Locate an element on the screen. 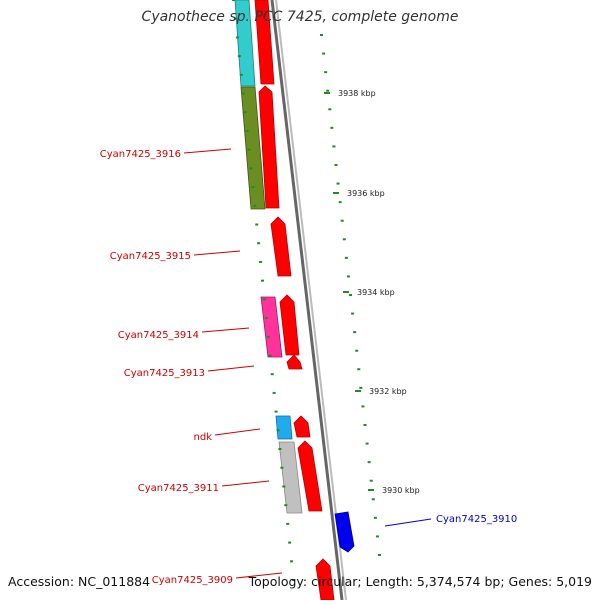 The image size is (600, 604). kbp-label: 3932 kbp is located at coordinates (388, 391).